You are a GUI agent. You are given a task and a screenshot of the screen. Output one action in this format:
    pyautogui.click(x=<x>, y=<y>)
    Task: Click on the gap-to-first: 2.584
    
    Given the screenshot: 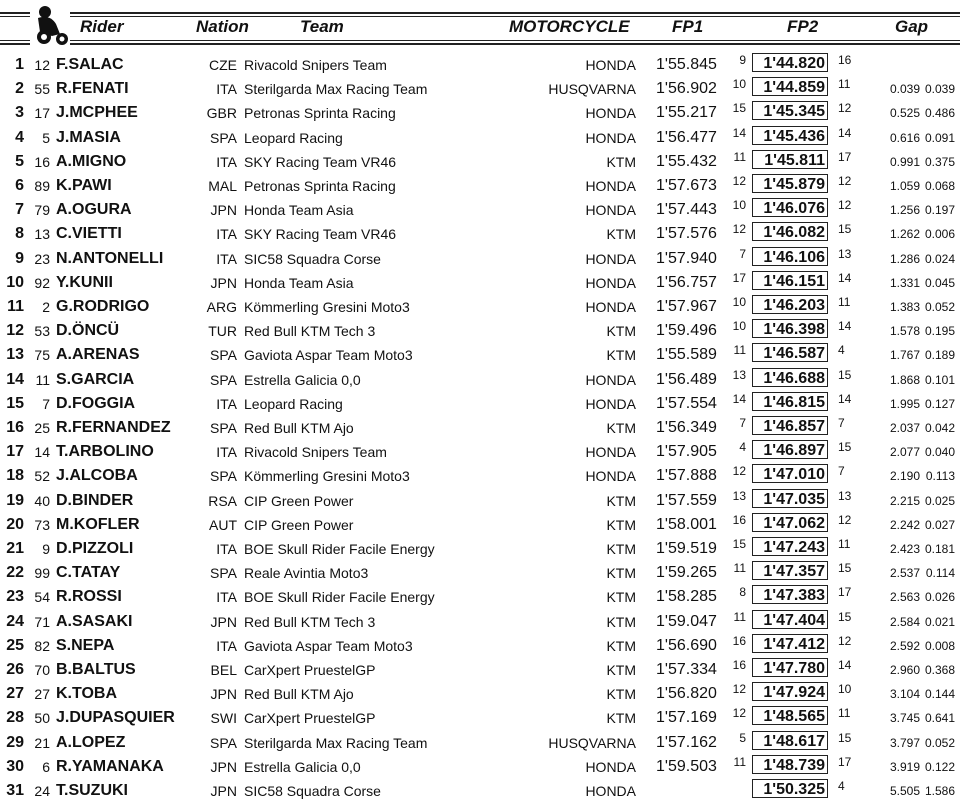 What is the action you would take?
    pyautogui.click(x=904, y=621)
    